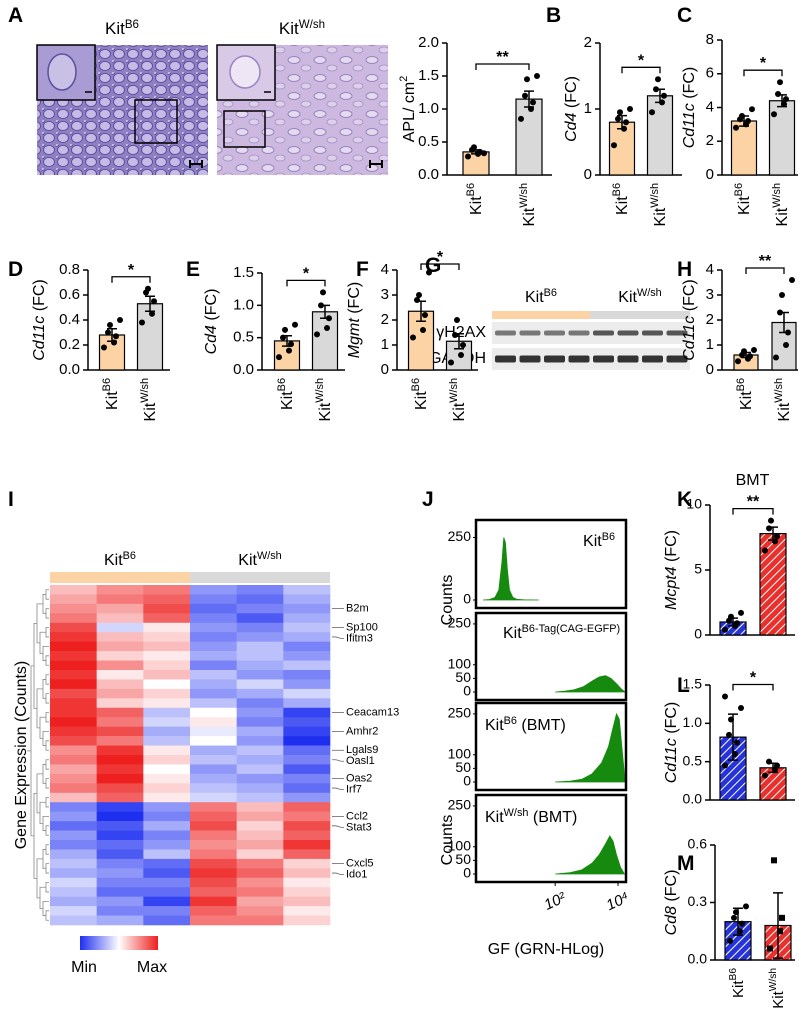  I want to click on panel-label: KitB6, so click(599, 540).